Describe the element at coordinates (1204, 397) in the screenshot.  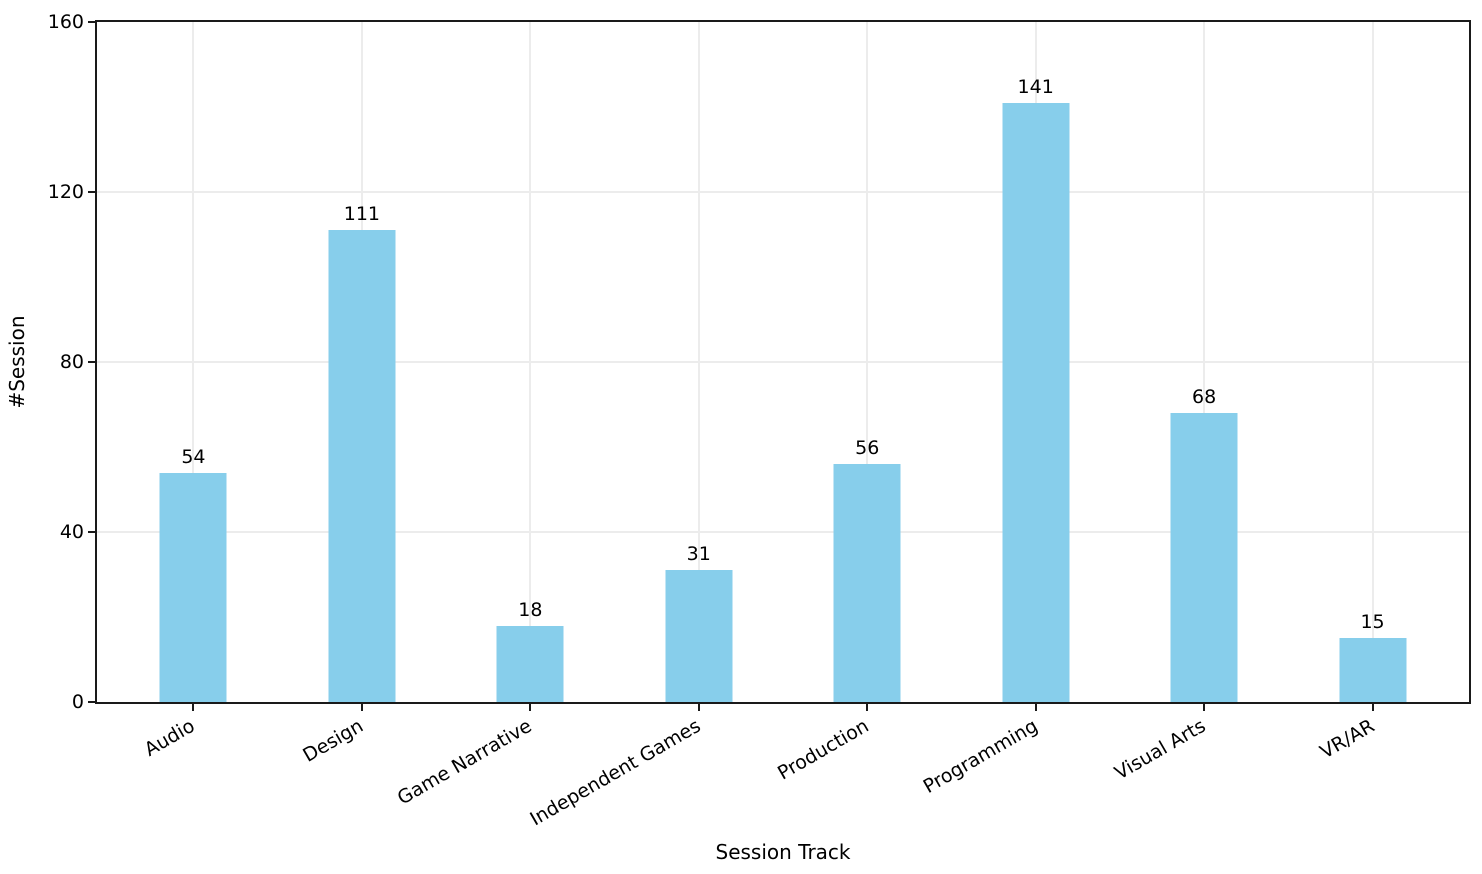
I see `bar-value-label-visual-arts: 68` at that location.